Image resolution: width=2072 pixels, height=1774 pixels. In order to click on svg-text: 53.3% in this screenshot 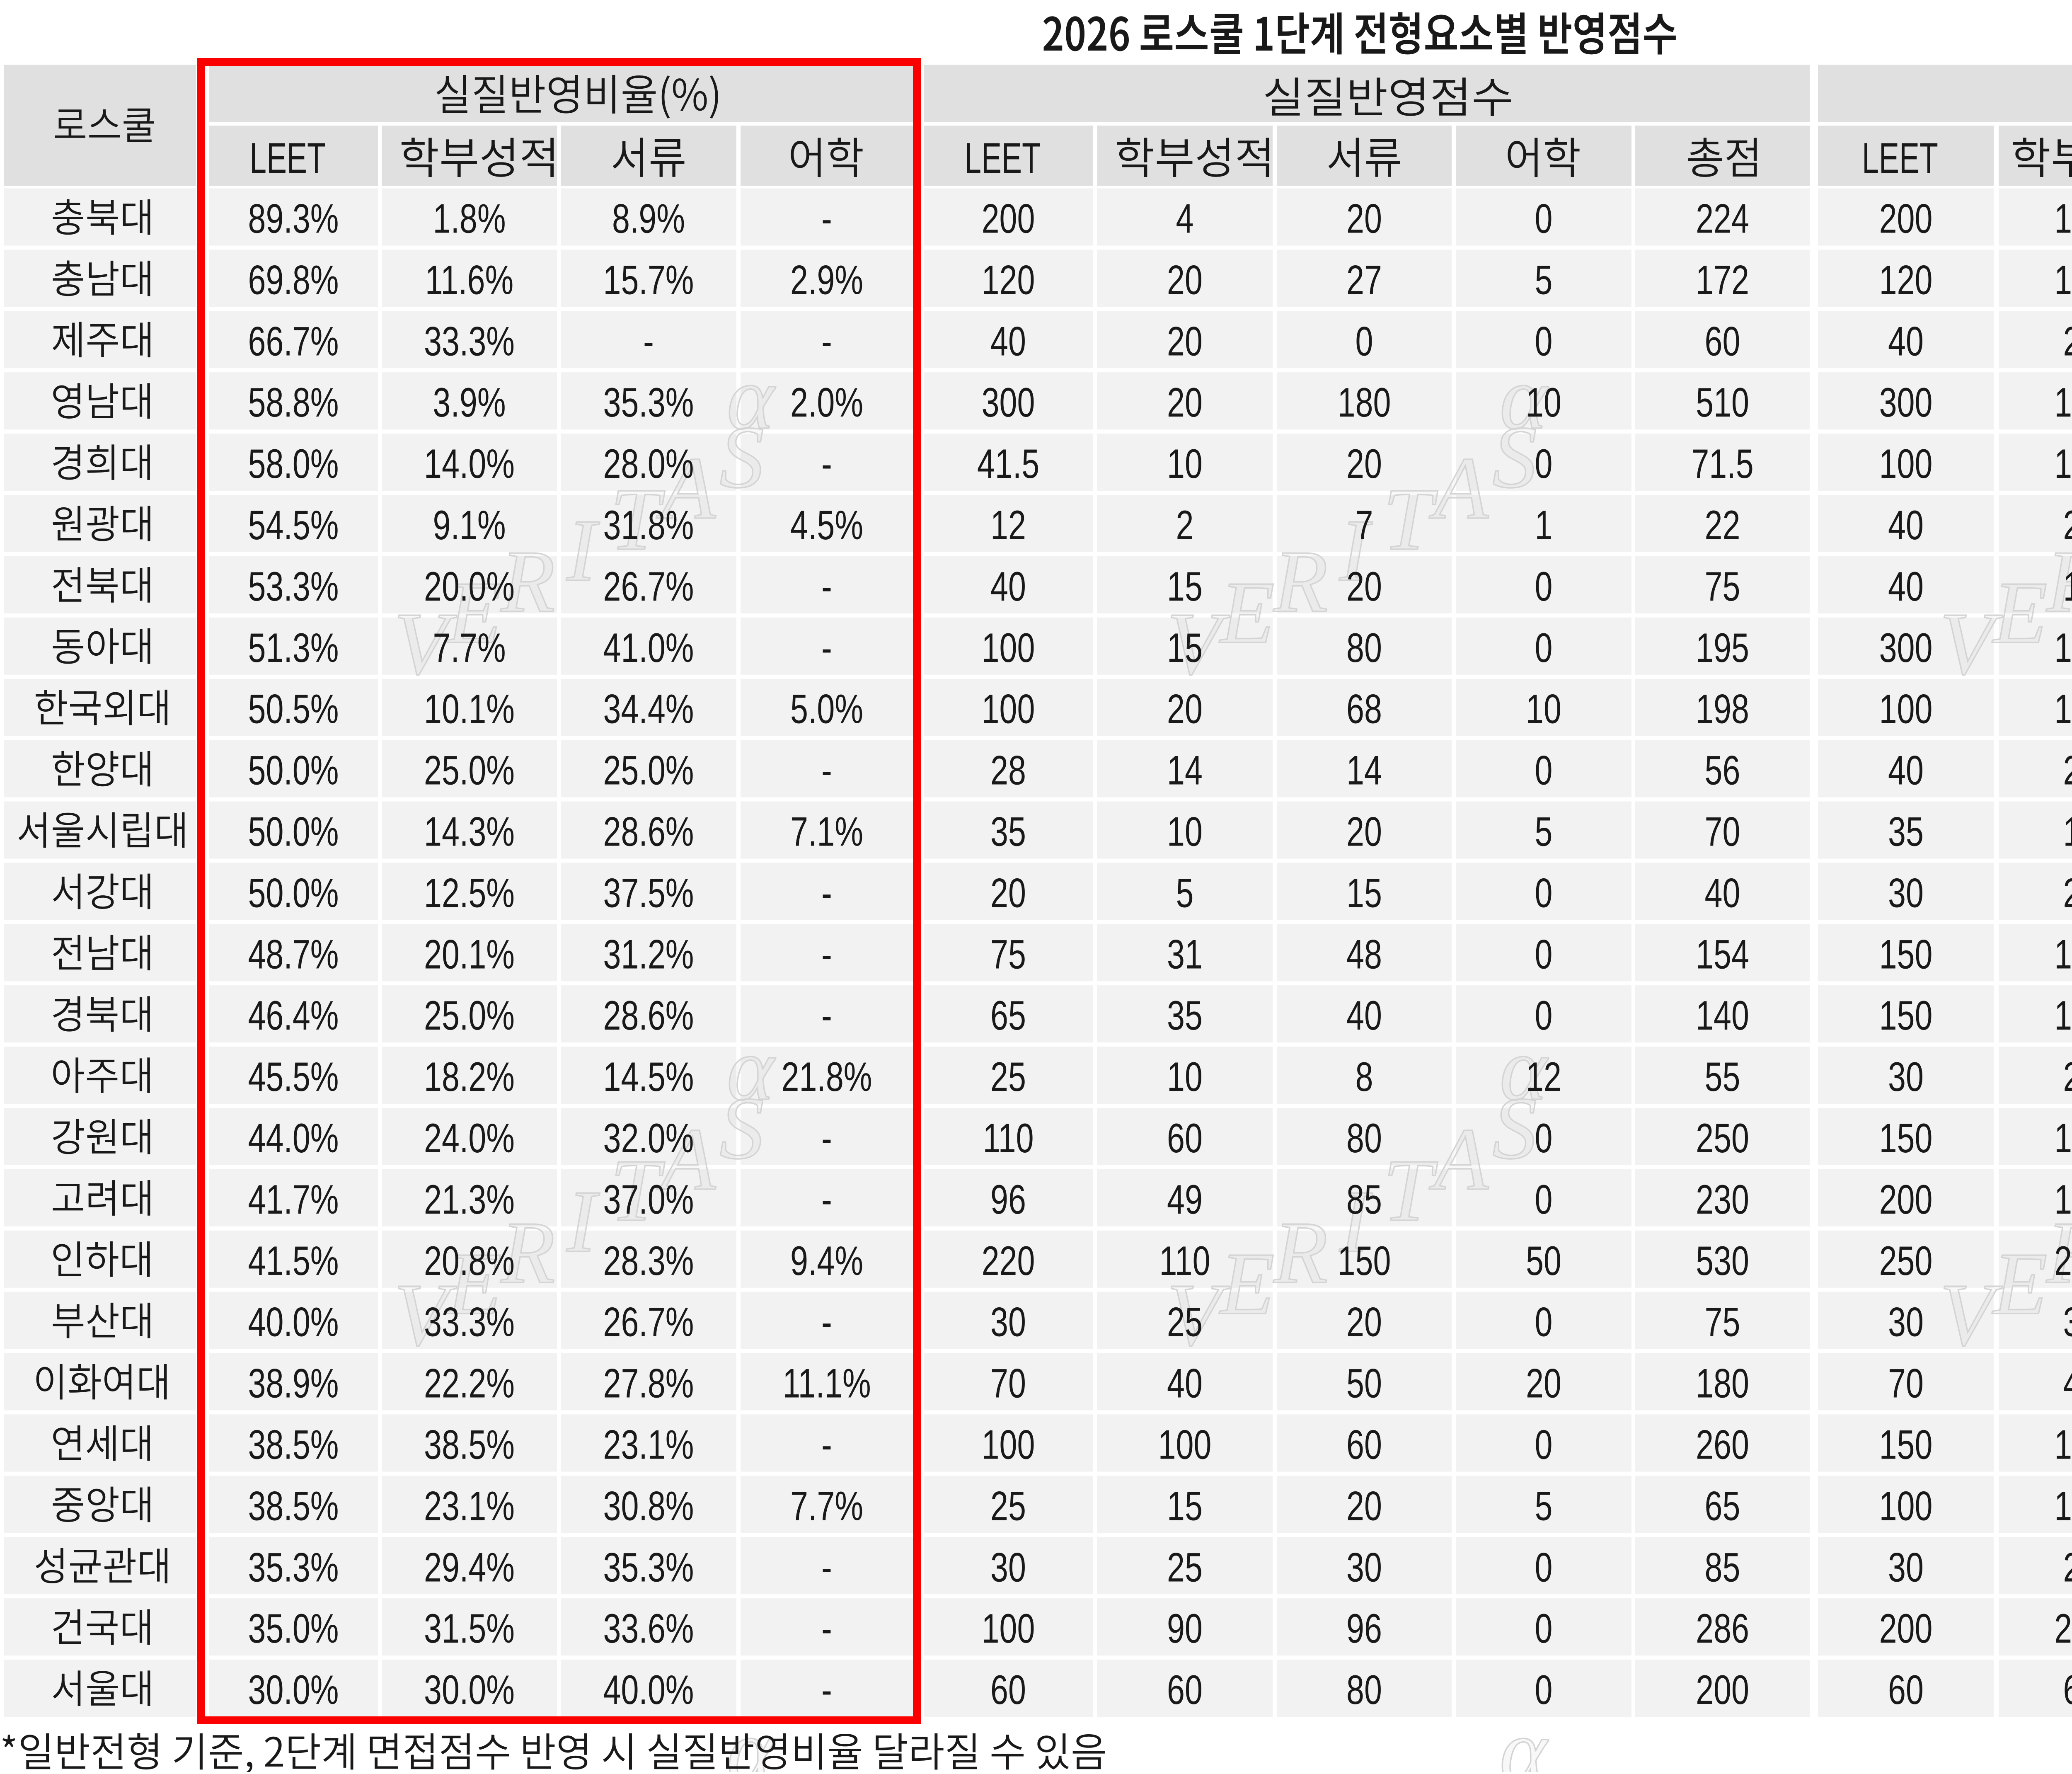, I will do `click(293, 586)`.